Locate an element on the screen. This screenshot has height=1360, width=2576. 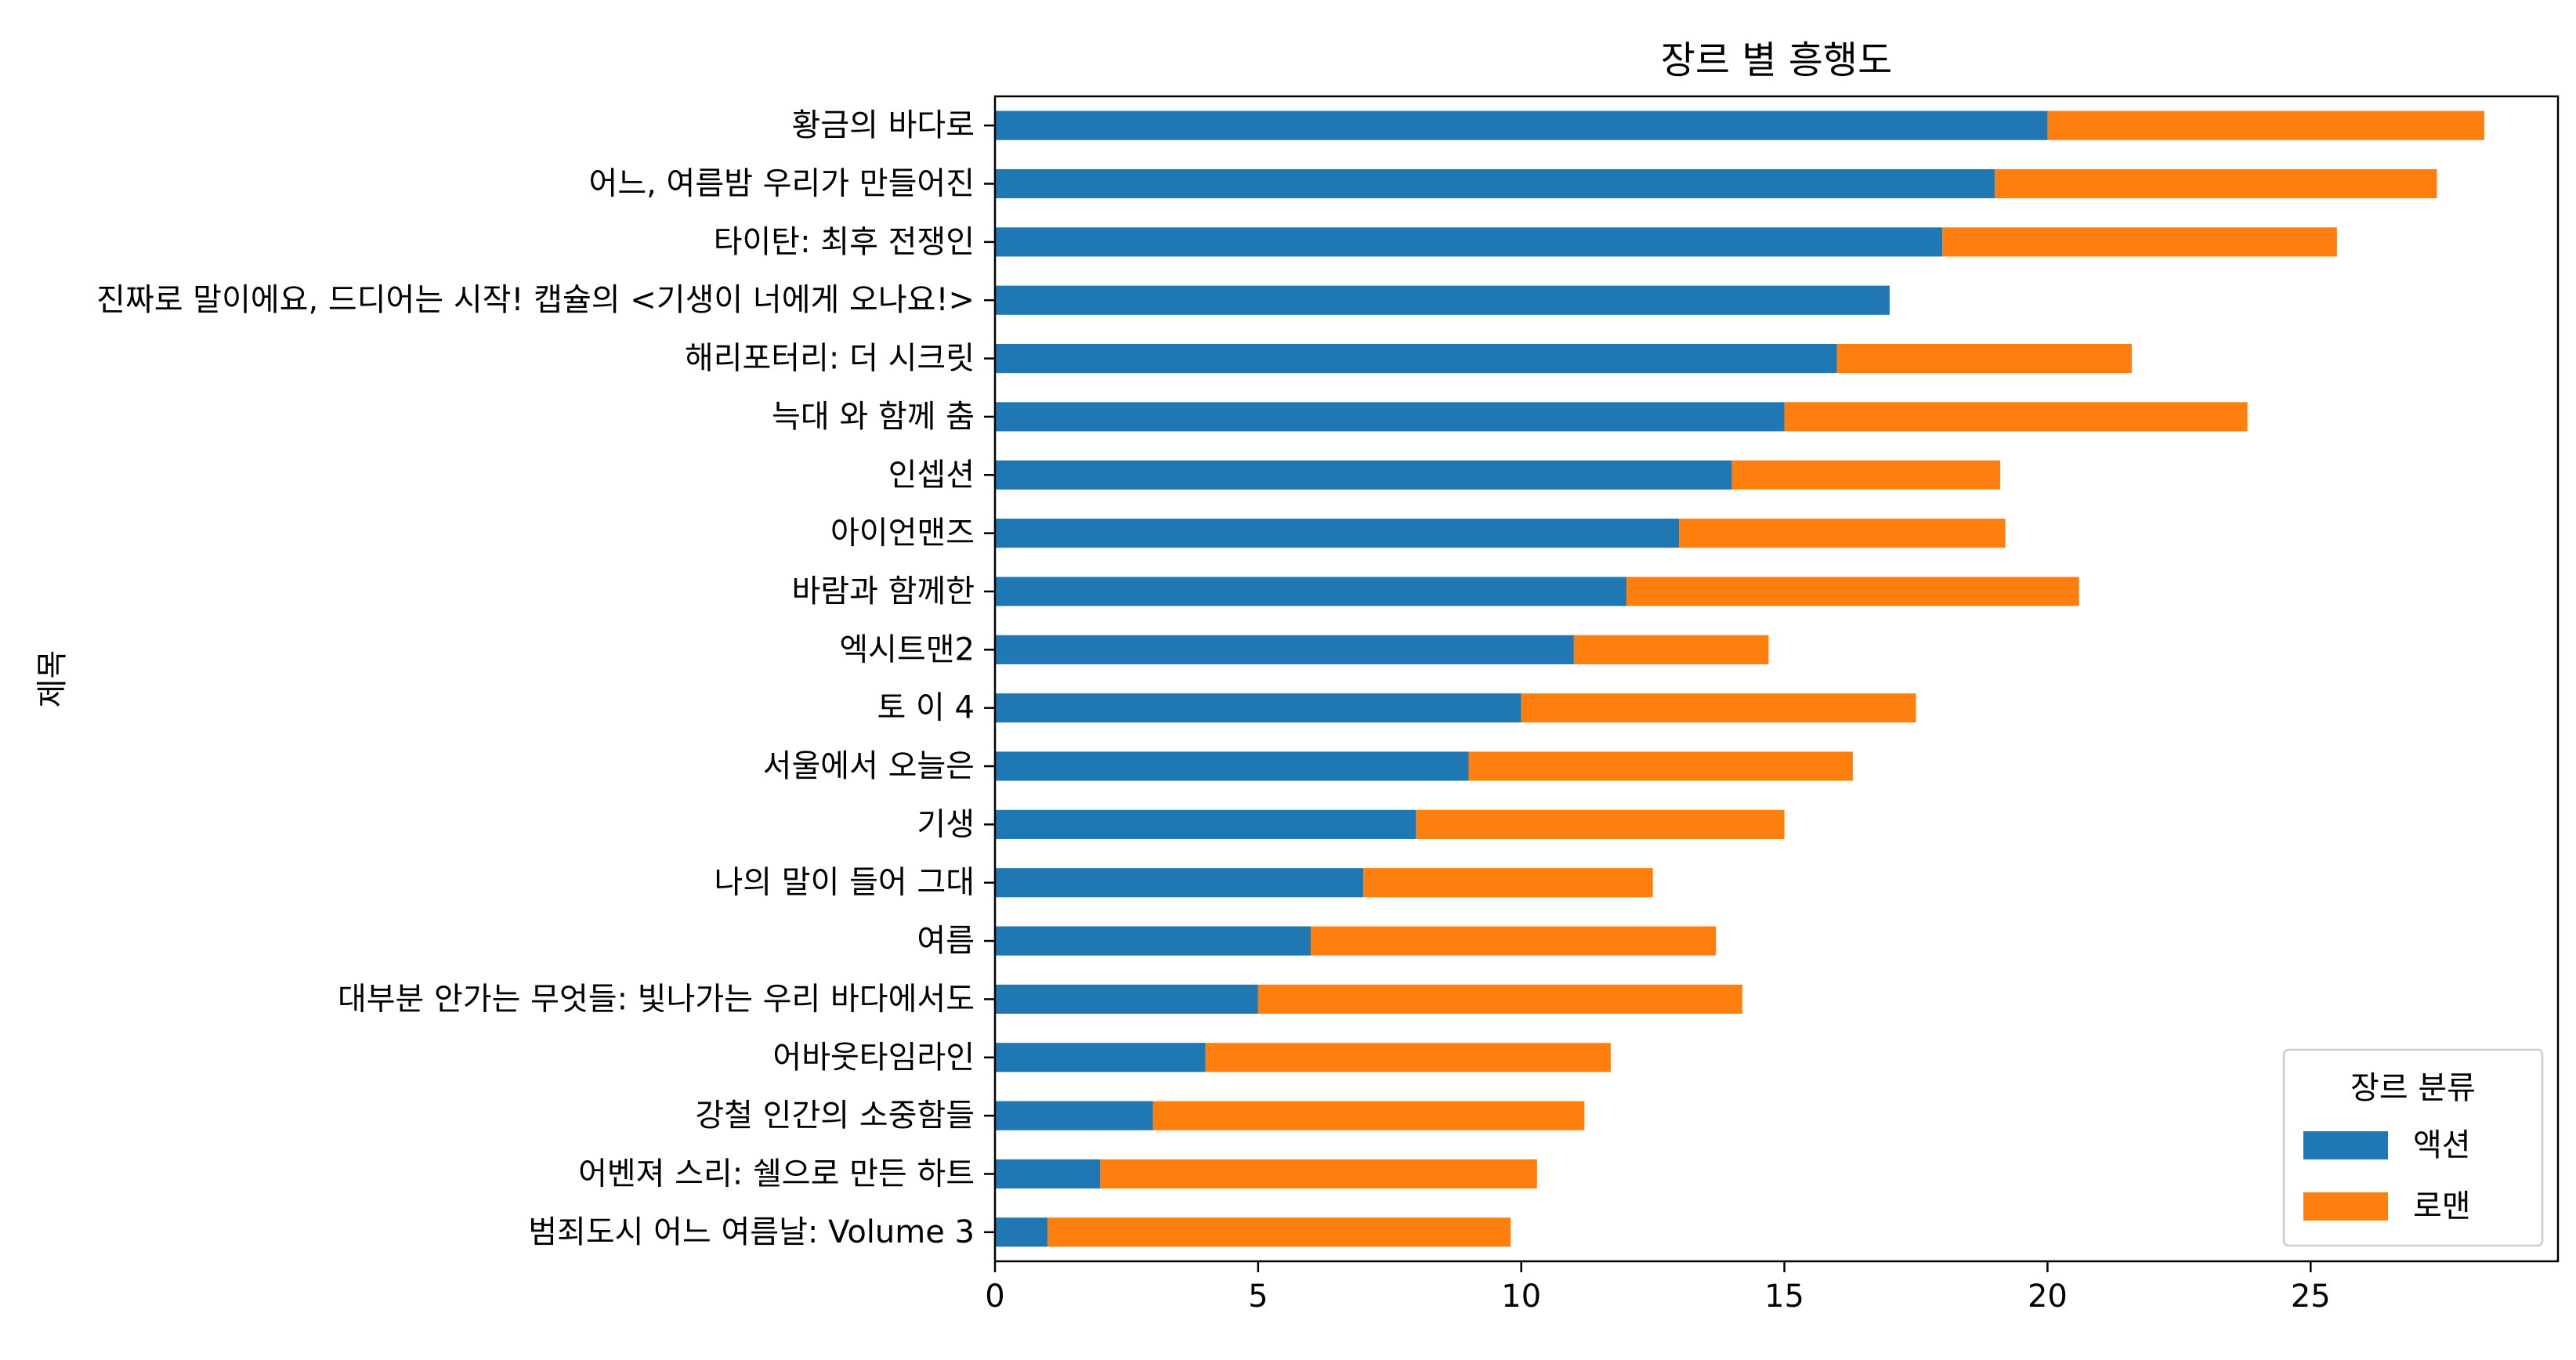
y-tick-label: 서울에서 오늘은 is located at coordinates (869, 766).